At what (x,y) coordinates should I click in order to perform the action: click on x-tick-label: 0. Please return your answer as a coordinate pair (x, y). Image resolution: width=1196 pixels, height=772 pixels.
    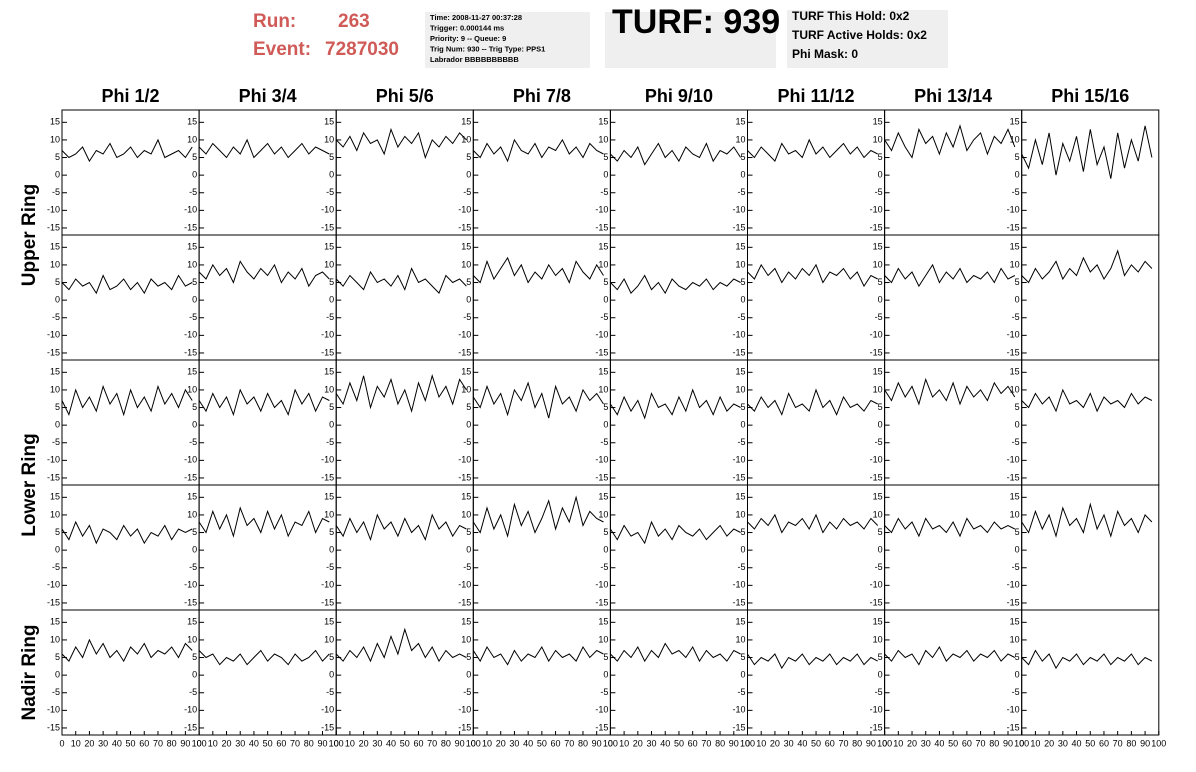
    Looking at the image, I should click on (336, 743).